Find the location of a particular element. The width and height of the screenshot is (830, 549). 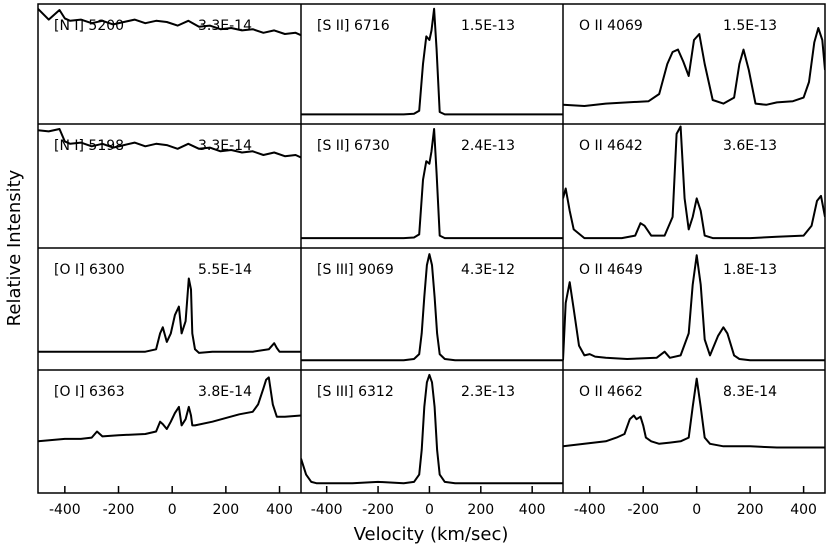

spectrum-panel: [S II] 6730 2.4E-13 is located at coordinates (432, 184).